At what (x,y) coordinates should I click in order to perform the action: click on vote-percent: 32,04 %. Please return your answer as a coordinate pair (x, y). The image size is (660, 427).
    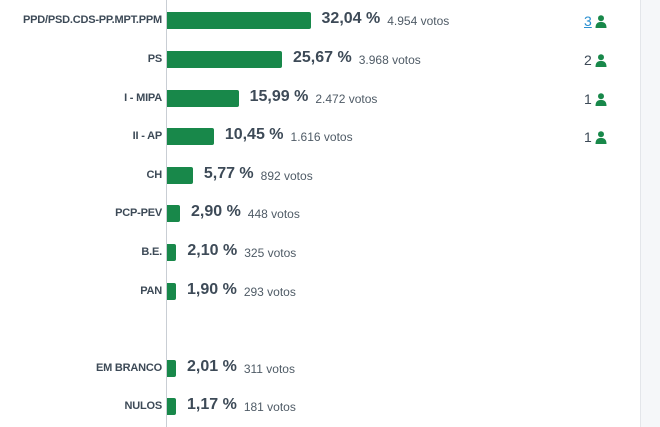
    Looking at the image, I should click on (351, 18).